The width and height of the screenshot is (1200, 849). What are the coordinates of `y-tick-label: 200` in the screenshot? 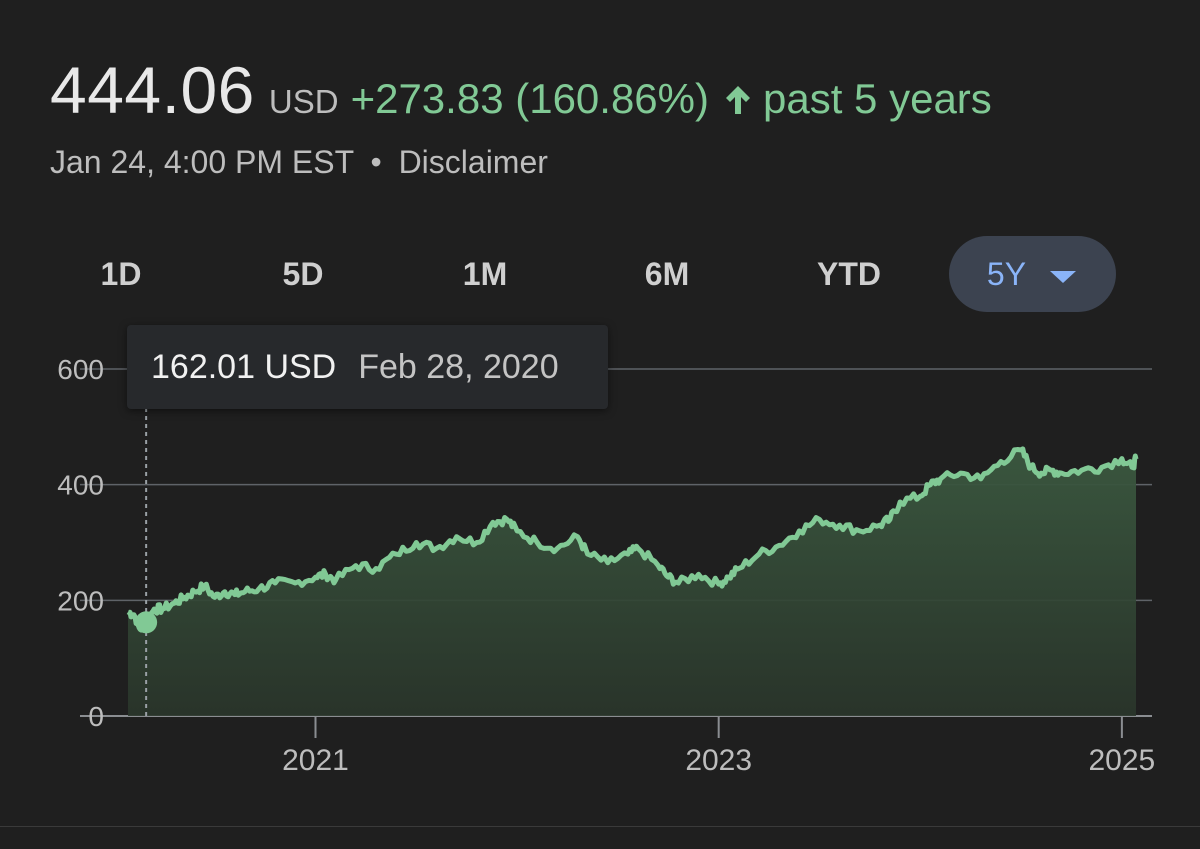 It's located at (80, 600).